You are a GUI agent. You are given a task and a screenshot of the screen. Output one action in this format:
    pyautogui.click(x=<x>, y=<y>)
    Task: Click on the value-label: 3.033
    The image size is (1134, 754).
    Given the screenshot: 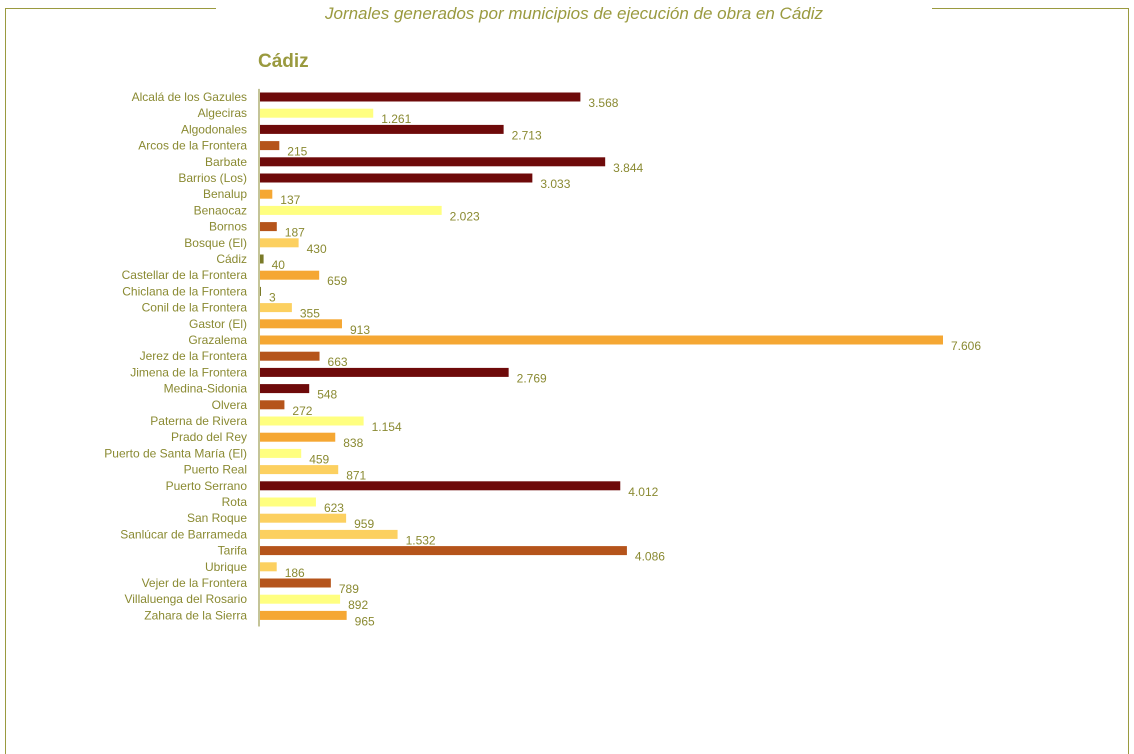 What is the action you would take?
    pyautogui.click(x=555, y=184)
    